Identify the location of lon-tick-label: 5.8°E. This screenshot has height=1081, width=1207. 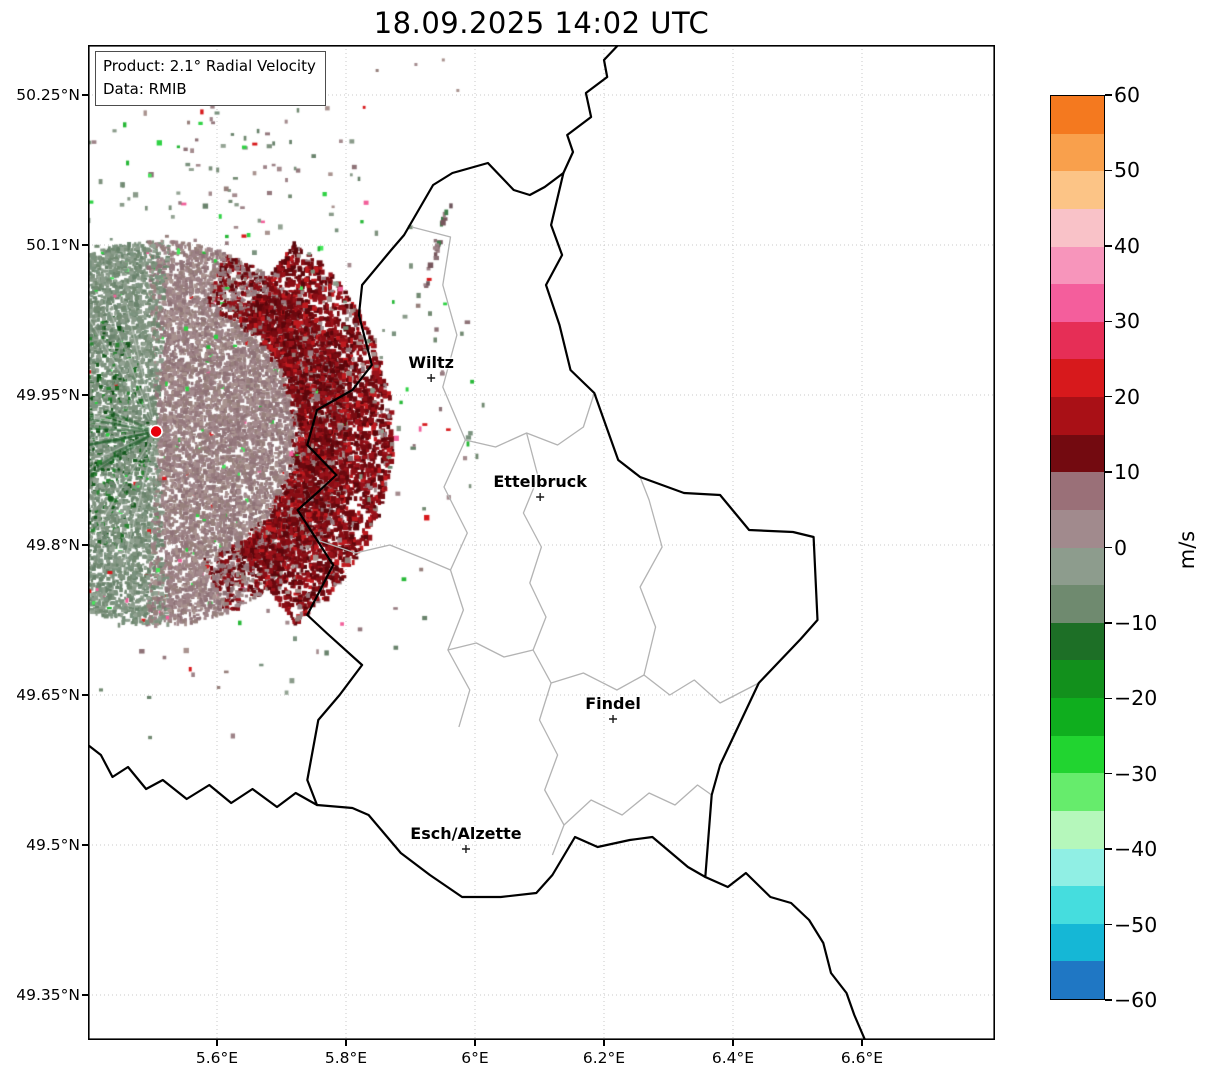
(346, 1058).